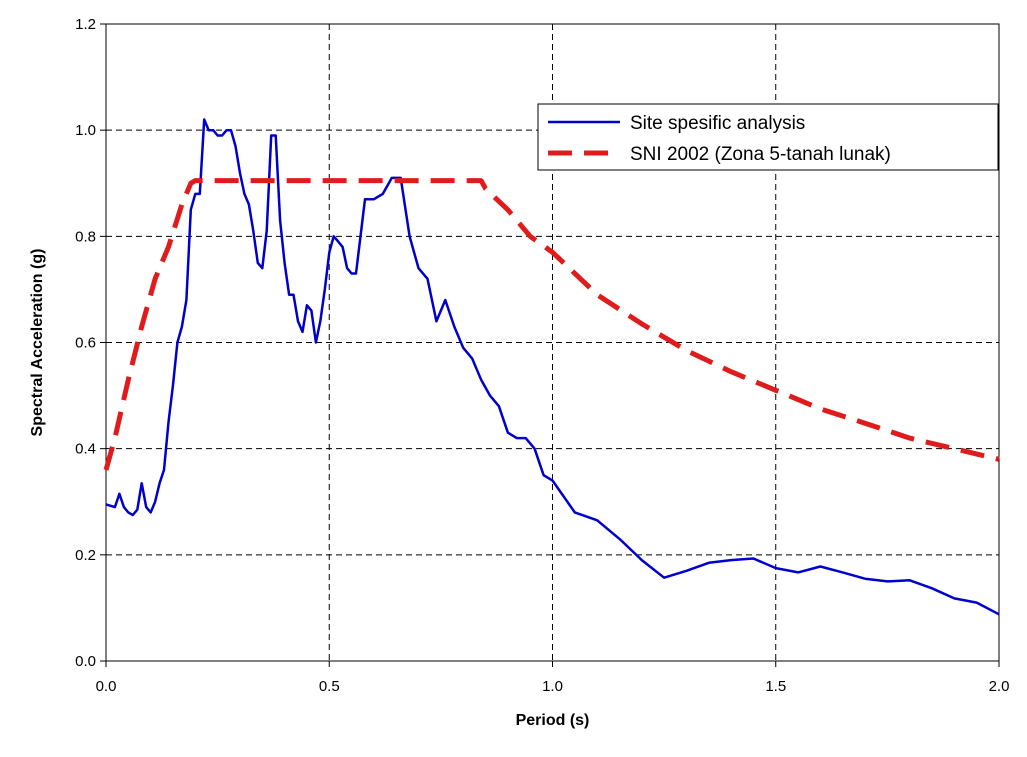 The height and width of the screenshot is (757, 1027). I want to click on legend-box, so click(768, 137).